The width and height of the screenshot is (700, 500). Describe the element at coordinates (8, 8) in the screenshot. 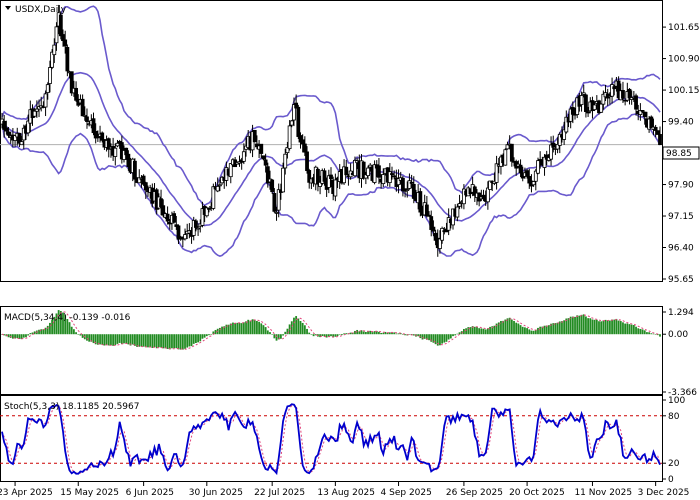

I see `dropdown-arrow-icon` at that location.